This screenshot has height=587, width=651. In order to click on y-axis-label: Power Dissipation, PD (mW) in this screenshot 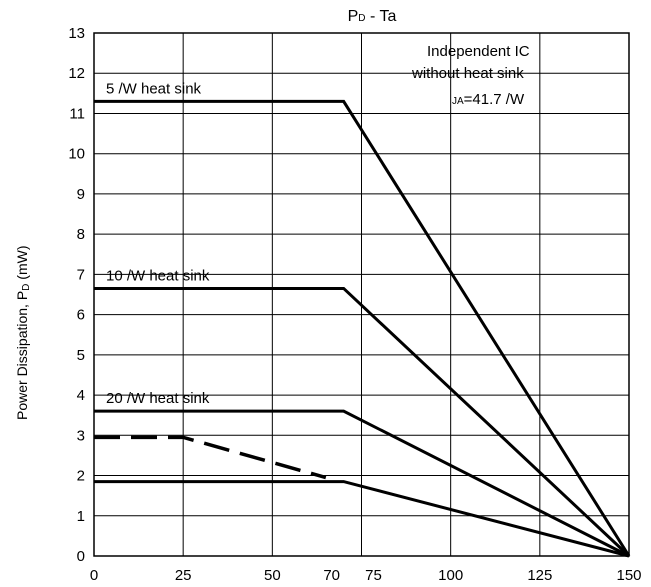, I will do `click(23, 333)`.